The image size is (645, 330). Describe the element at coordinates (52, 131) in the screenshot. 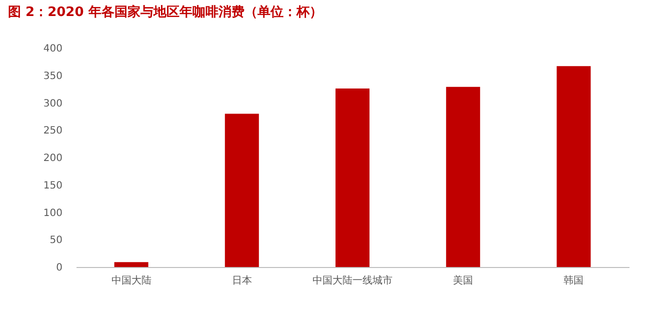

I see `y-tick-label: 250` at that location.